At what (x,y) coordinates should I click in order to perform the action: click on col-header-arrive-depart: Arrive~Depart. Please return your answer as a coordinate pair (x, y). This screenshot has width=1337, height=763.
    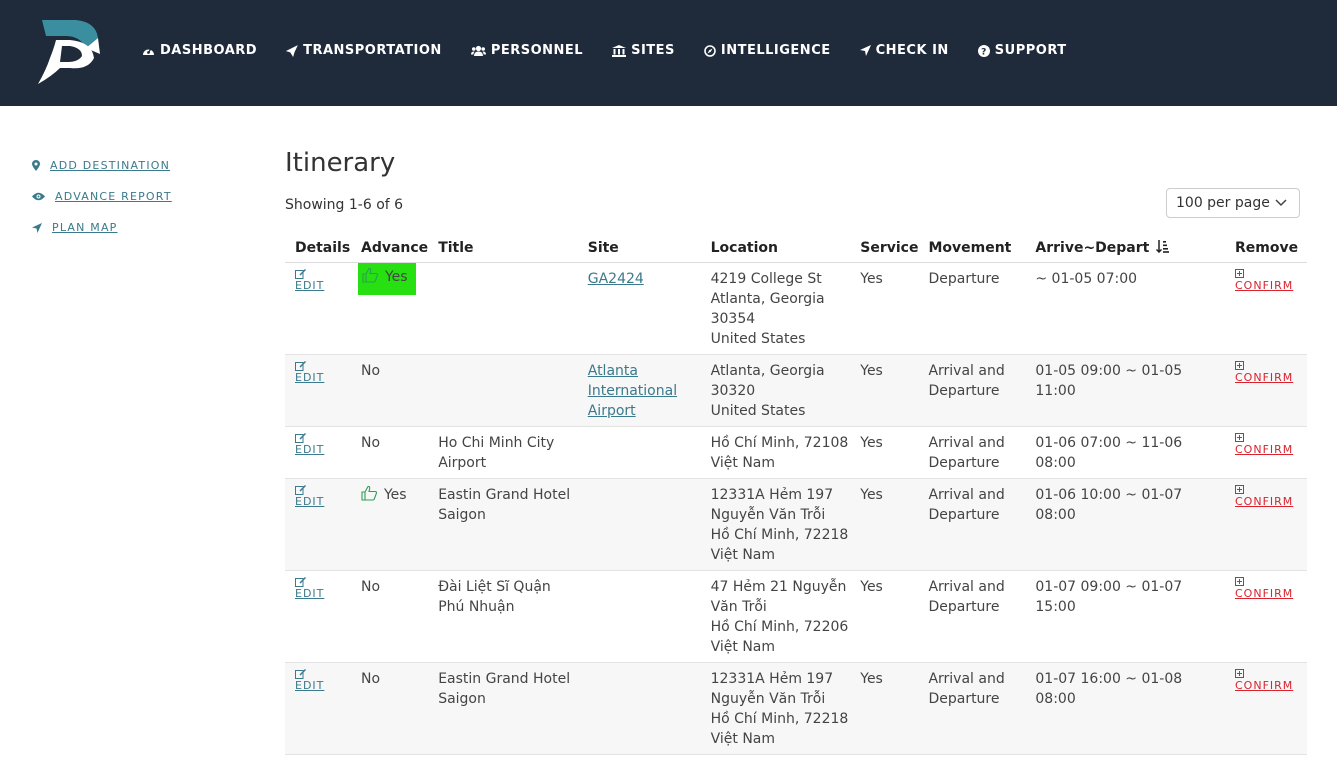
    Looking at the image, I should click on (1125, 248).